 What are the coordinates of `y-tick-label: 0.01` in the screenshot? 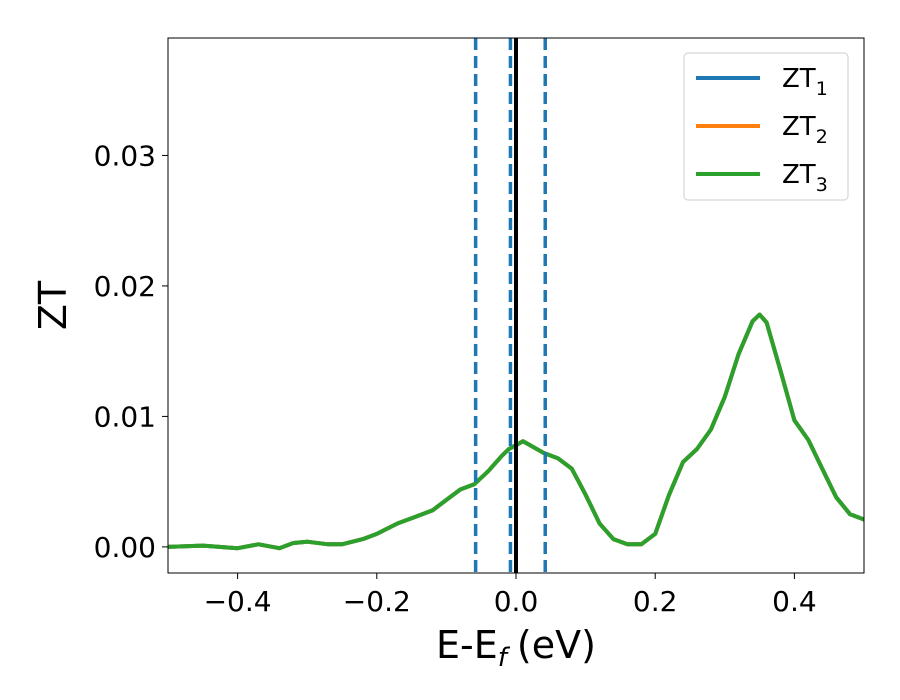 It's located at (125, 416).